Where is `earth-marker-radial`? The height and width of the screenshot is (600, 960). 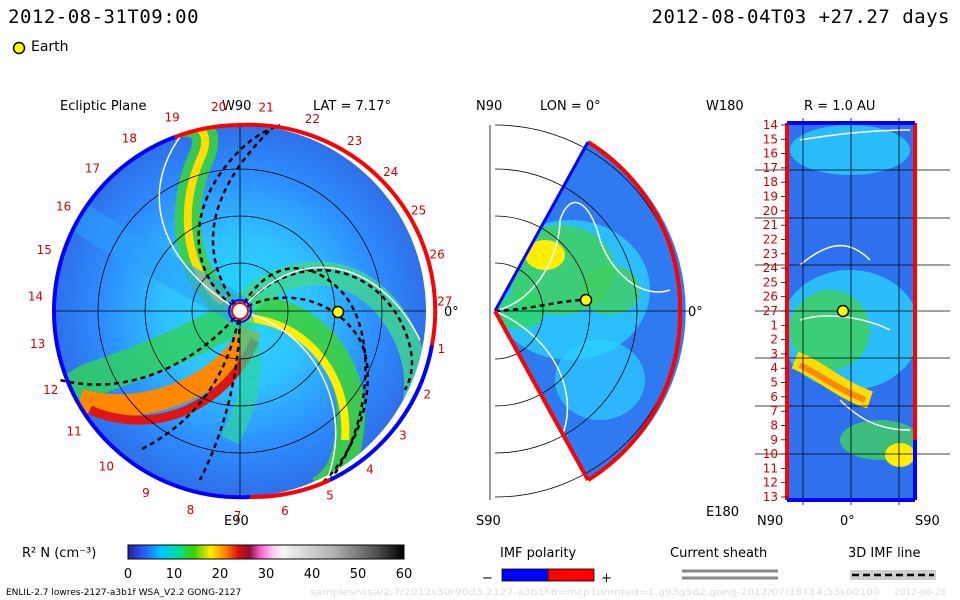 earth-marker-radial is located at coordinates (843, 311).